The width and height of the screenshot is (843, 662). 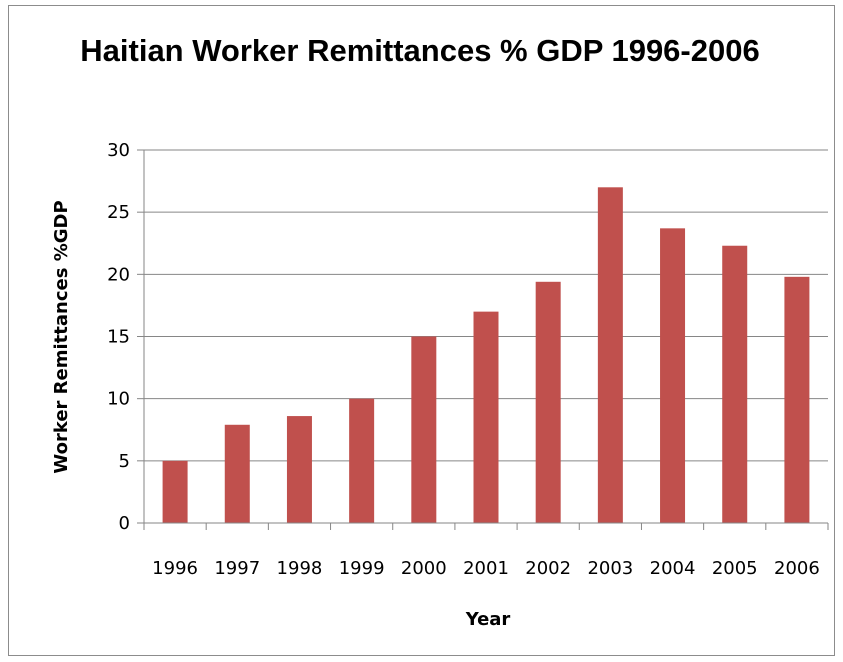 What do you see at coordinates (797, 399) in the screenshot?
I see `bar-2006` at bounding box center [797, 399].